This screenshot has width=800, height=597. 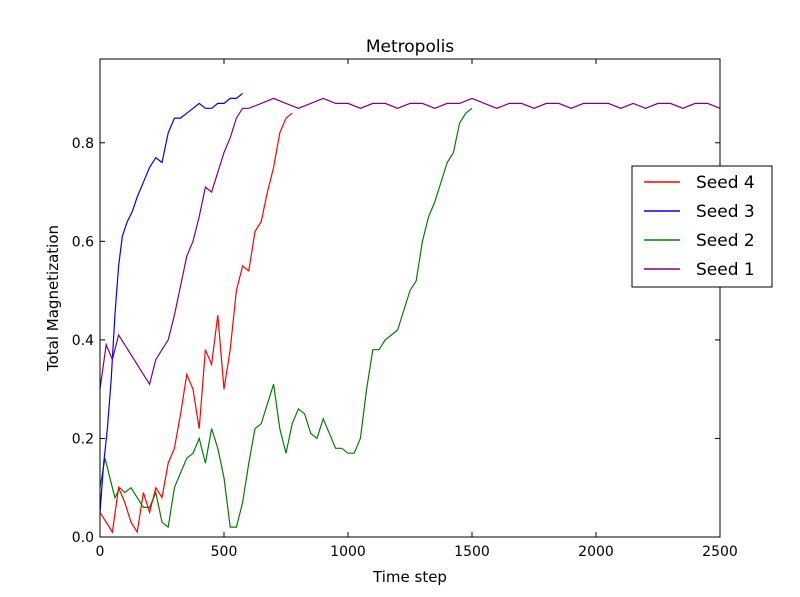 What do you see at coordinates (83, 538) in the screenshot?
I see `y-tick-label: 0.0` at bounding box center [83, 538].